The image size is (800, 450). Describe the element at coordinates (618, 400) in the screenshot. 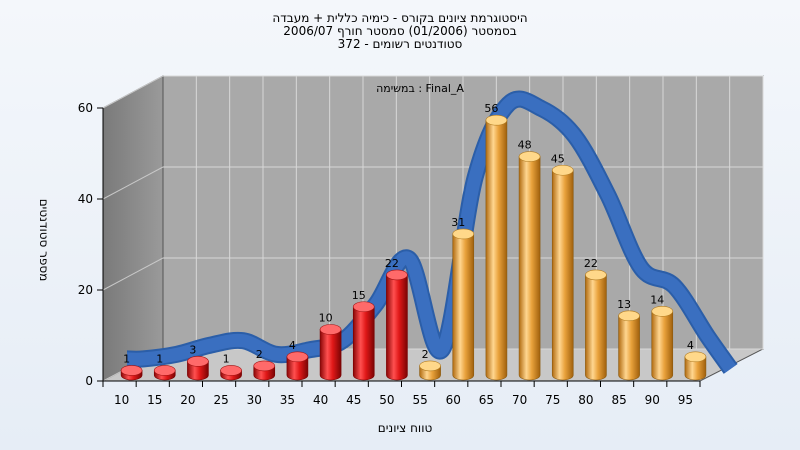

I see `x-tick-label: 85` at that location.